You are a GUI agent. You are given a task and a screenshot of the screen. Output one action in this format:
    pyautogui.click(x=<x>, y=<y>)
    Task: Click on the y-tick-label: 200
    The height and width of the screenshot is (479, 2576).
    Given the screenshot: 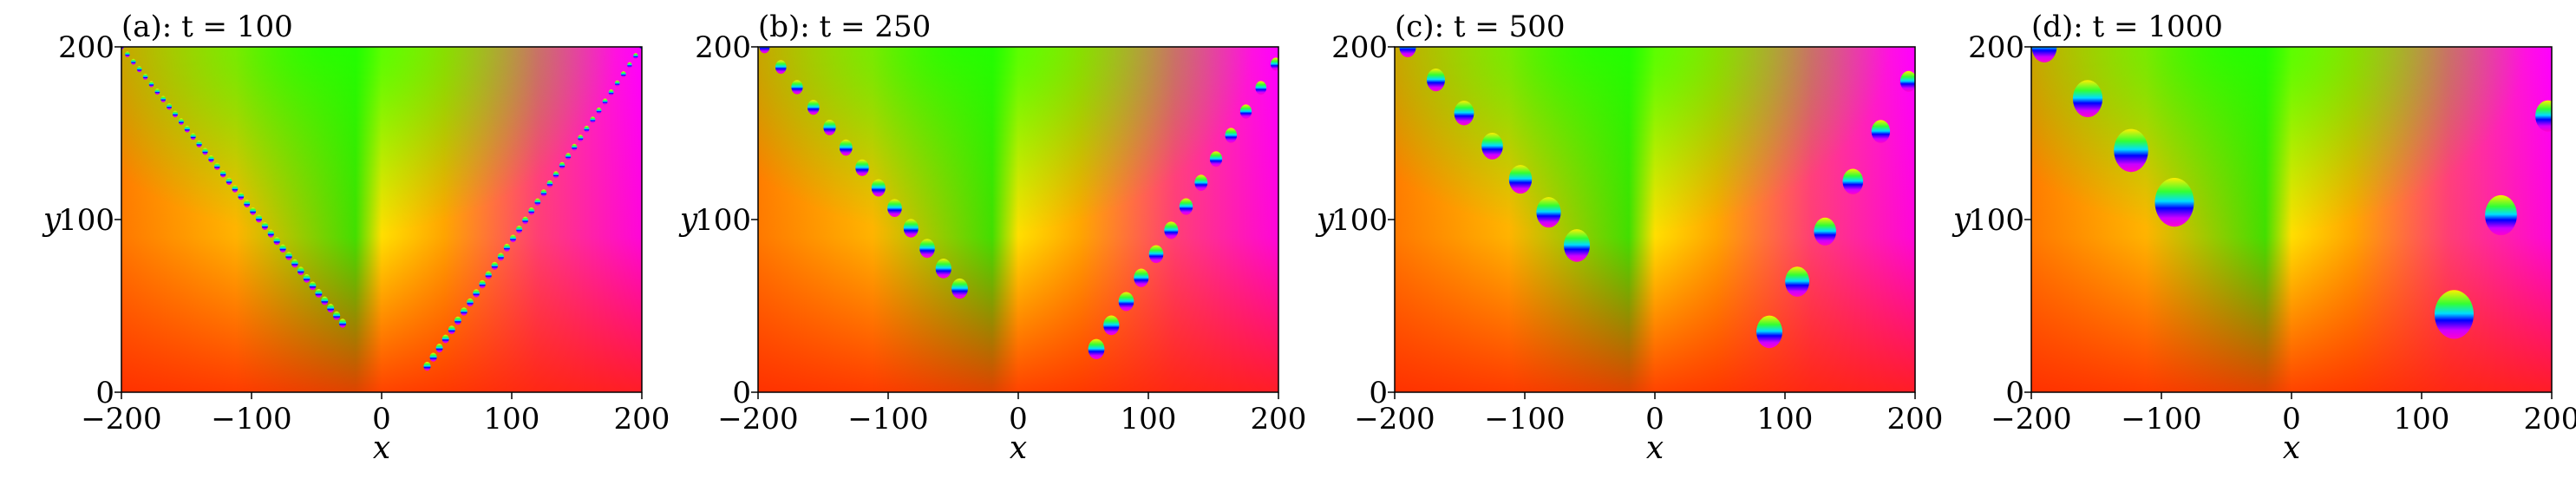 What is the action you would take?
    pyautogui.click(x=86, y=47)
    